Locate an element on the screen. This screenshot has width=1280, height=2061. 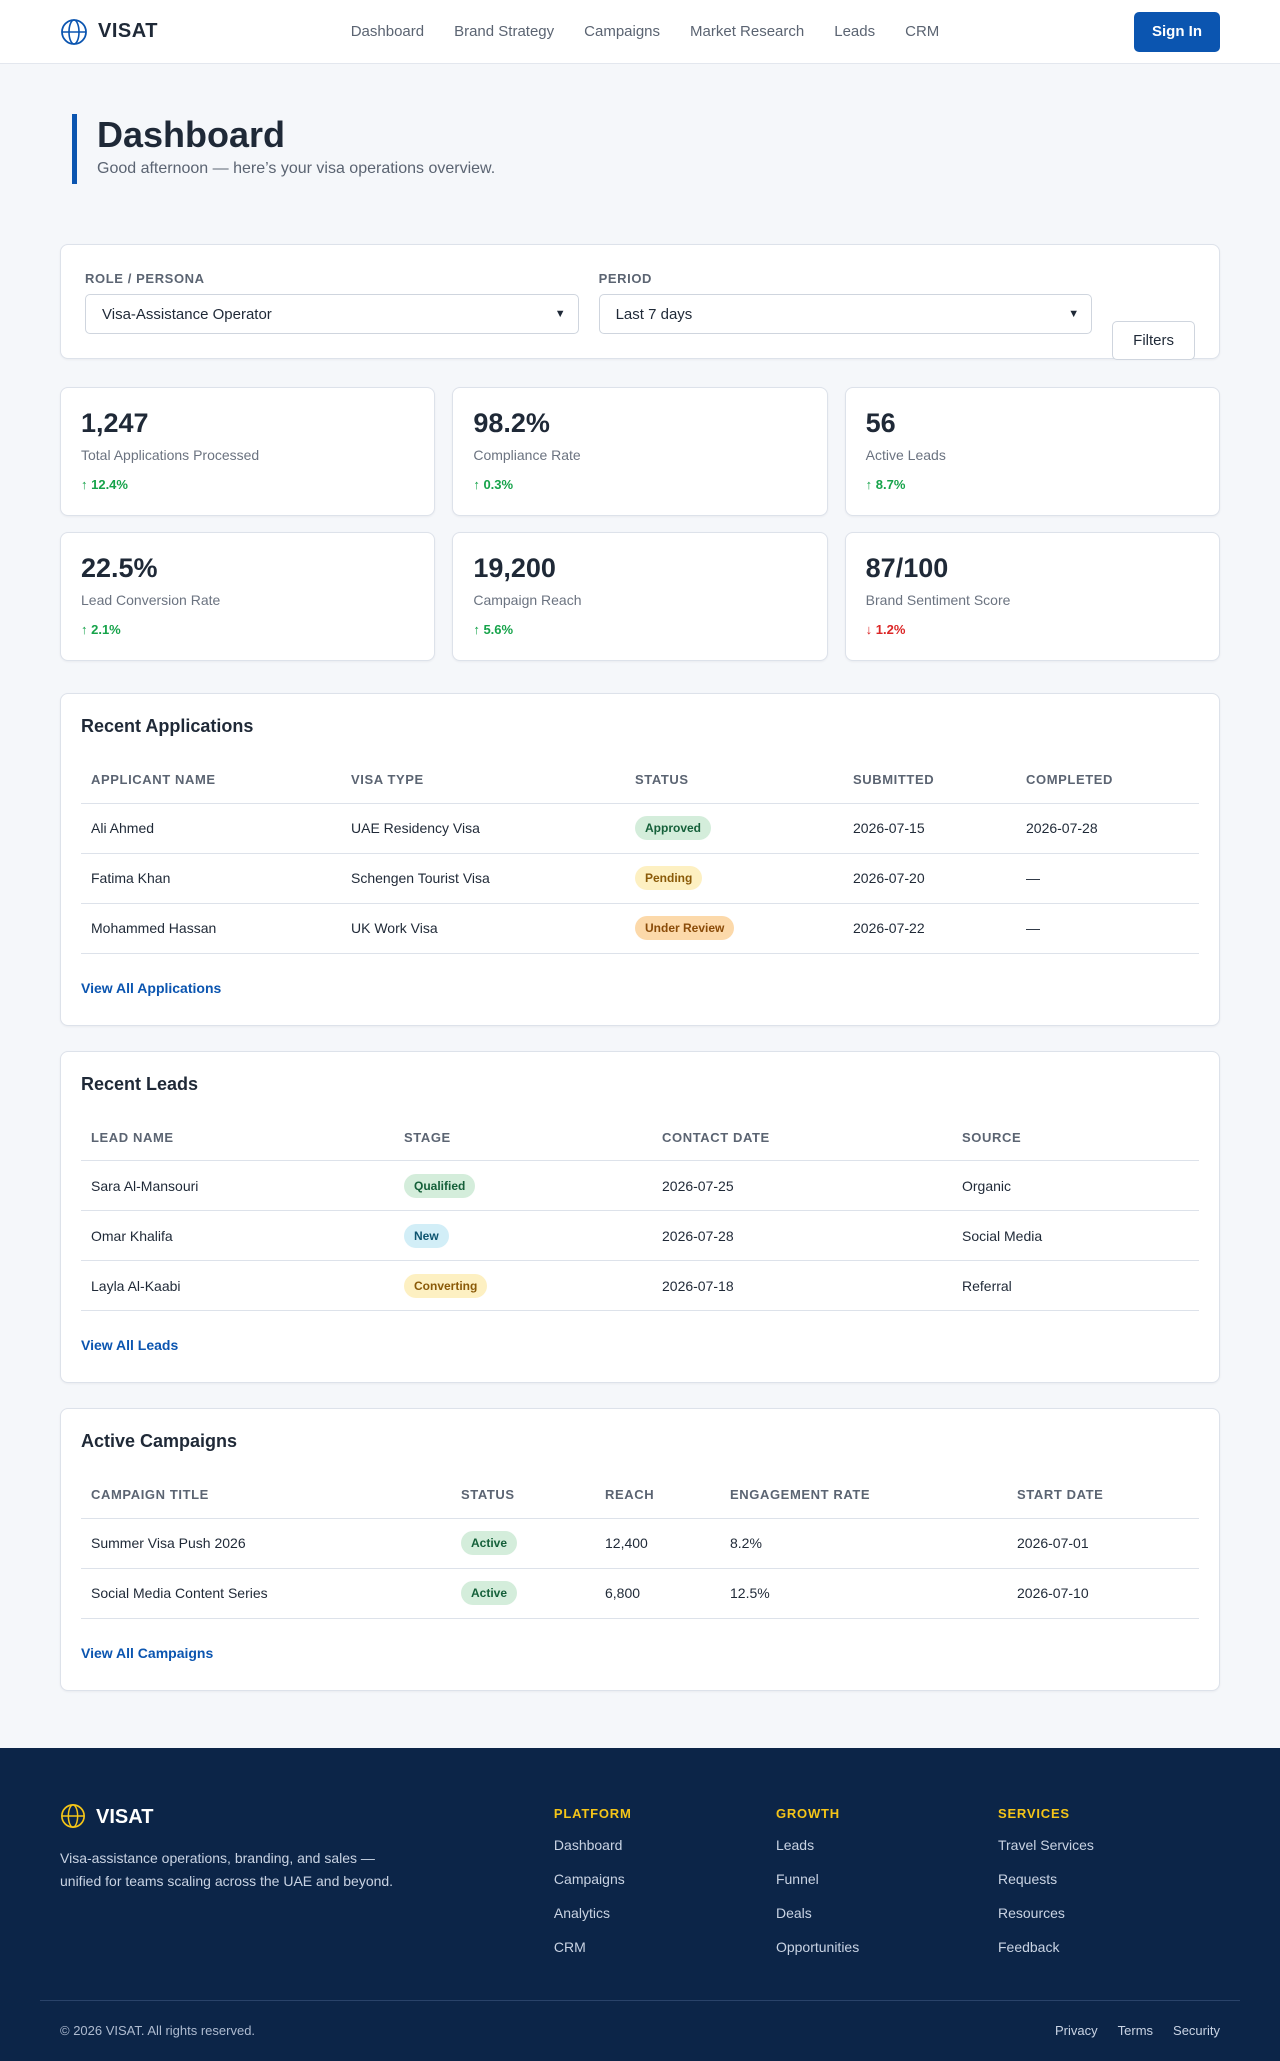
security-link: Security is located at coordinates (1196, 2030).